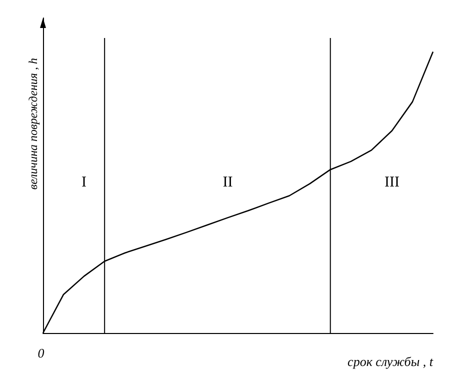 Image resolution: width=461 pixels, height=381 pixels. Describe the element at coordinates (392, 182) in the screenshot. I see `annotation: III` at that location.